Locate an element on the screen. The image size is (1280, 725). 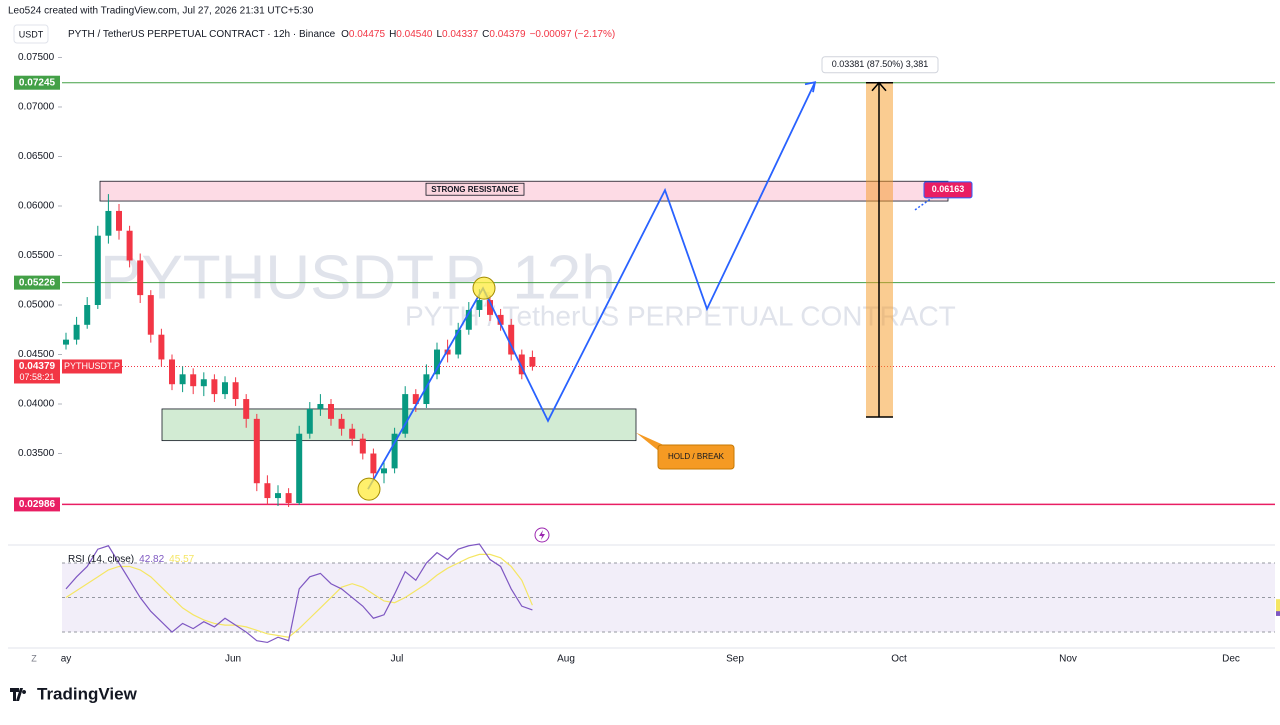
x-tick-label: Oct is located at coordinates (899, 659).